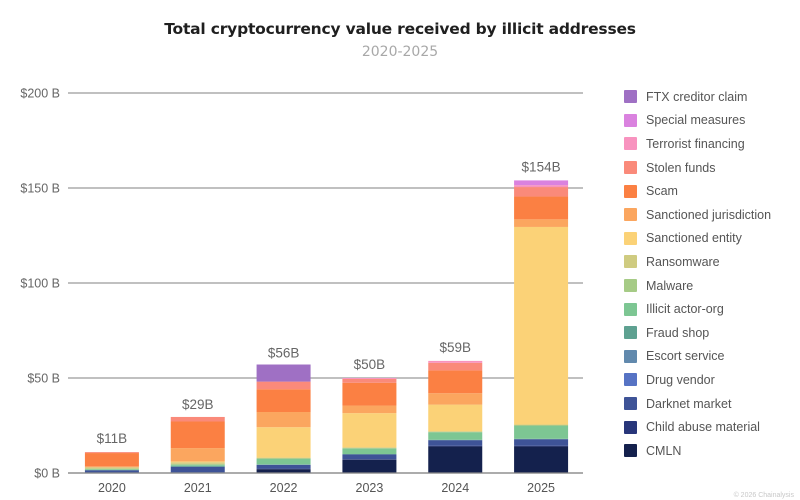  I want to click on total-label: $11B, so click(112, 438).